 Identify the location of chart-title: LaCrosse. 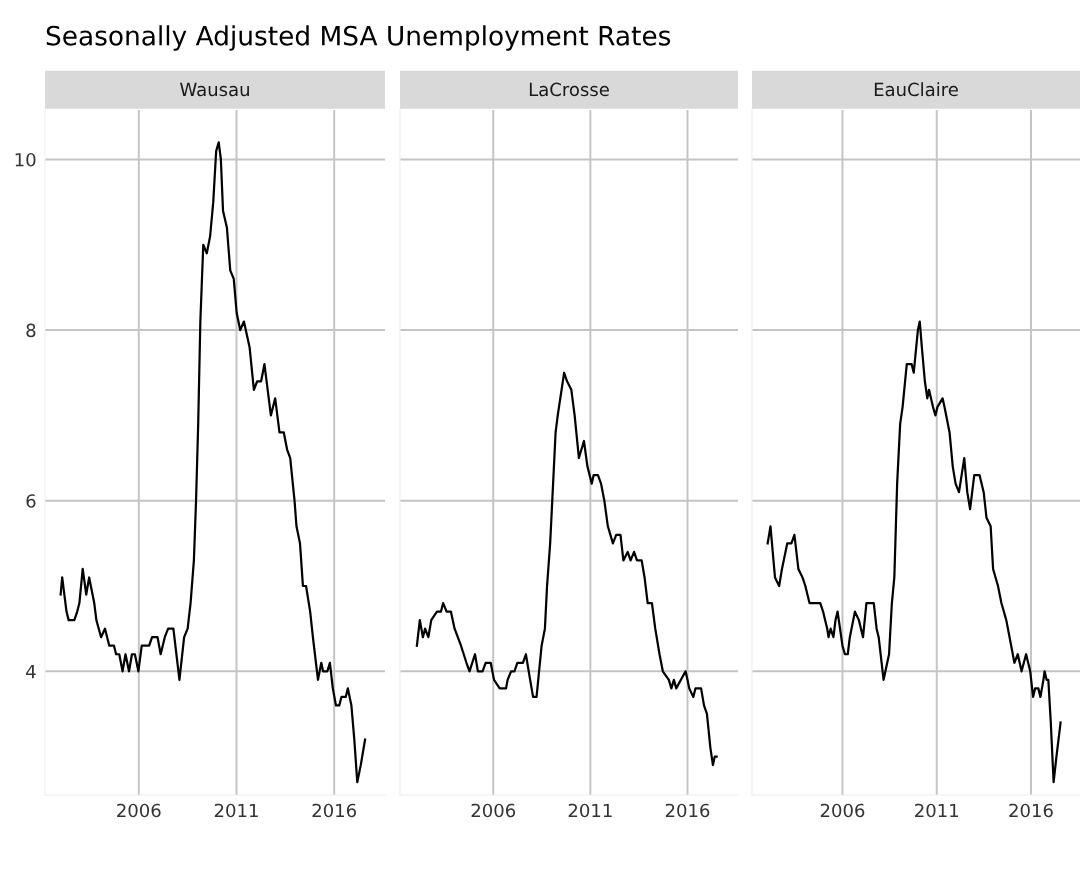
(569, 89).